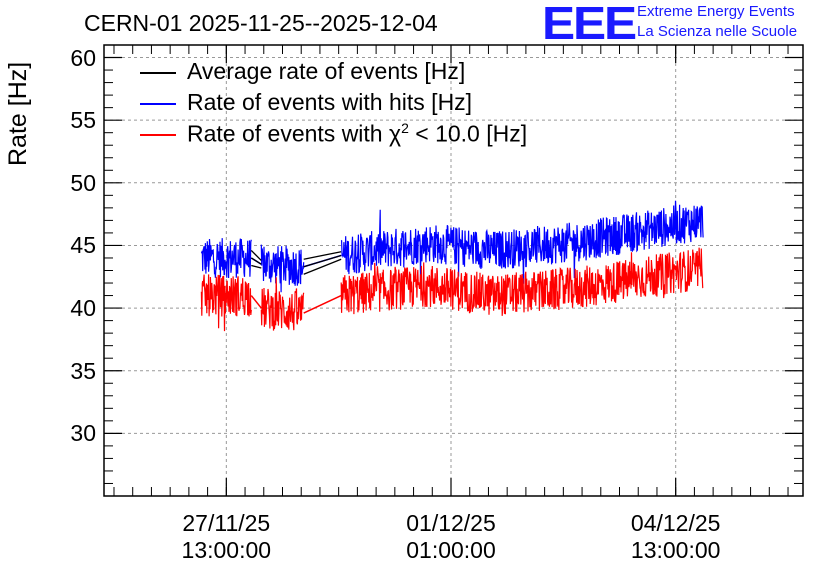 This screenshot has height=572, width=836. Describe the element at coordinates (83, 433) in the screenshot. I see `y-tick-label-30: 30` at that location.